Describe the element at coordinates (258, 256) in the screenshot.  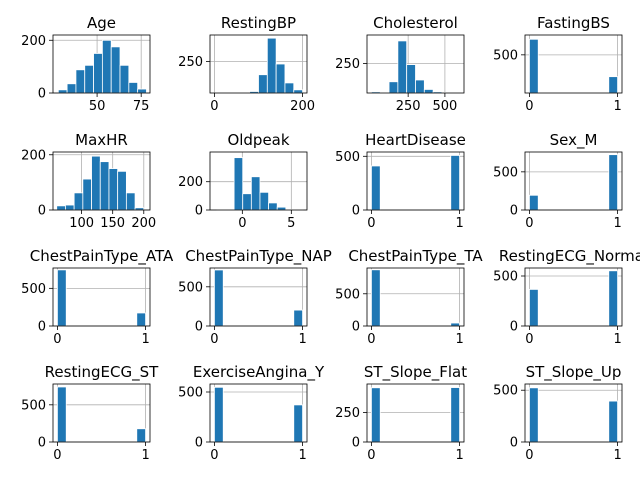
I see `subplot-title: ChestPainType_NAP` at that location.